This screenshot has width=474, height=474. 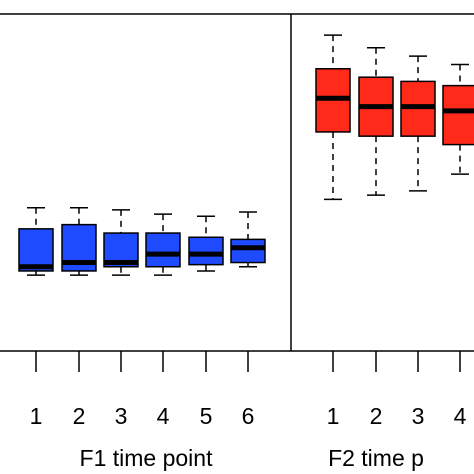 What do you see at coordinates (147, 458) in the screenshot?
I see `x-axis-title: F1 time point` at bounding box center [147, 458].